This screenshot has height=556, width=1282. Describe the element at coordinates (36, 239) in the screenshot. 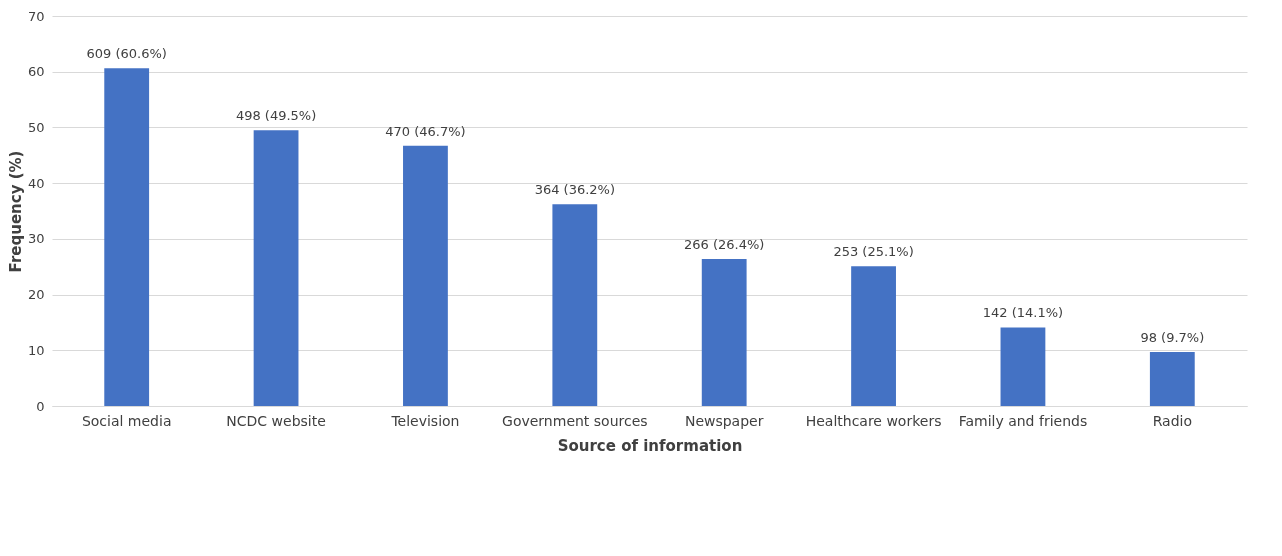

I see `y-tick-label: 30` at that location.